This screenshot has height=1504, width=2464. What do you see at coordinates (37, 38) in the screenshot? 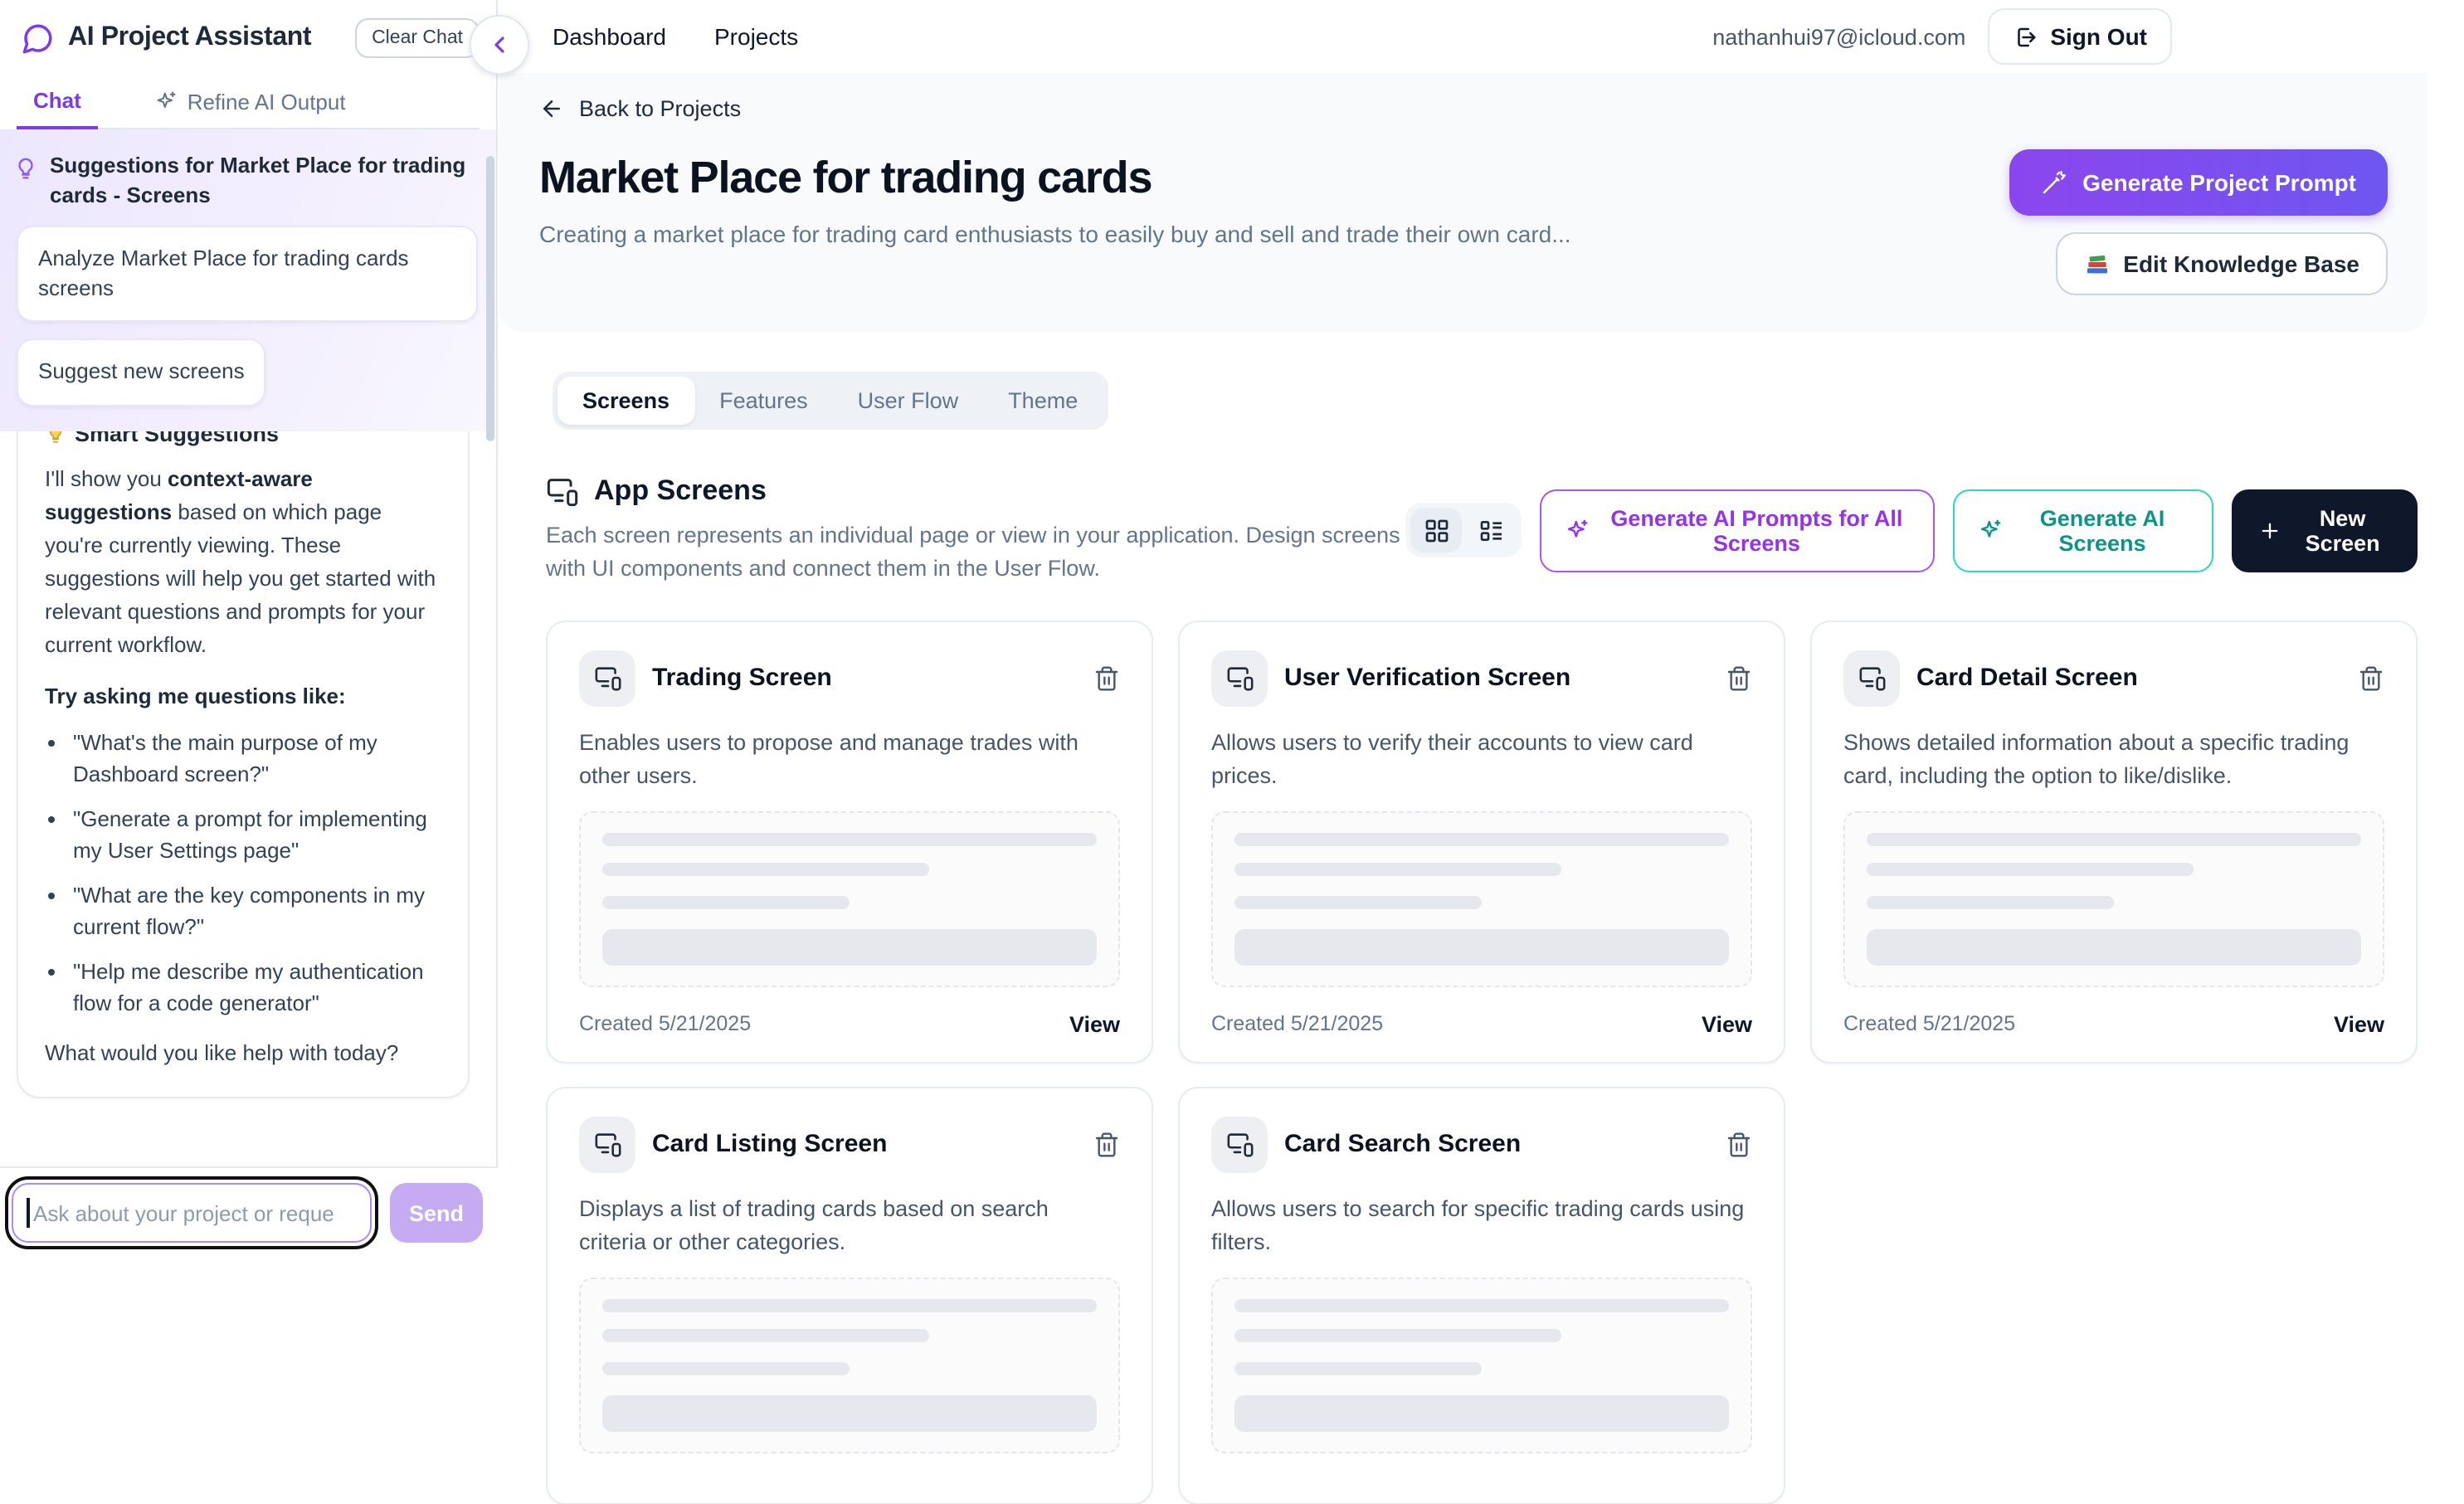
I see `chat-bubble-icon` at bounding box center [37, 38].